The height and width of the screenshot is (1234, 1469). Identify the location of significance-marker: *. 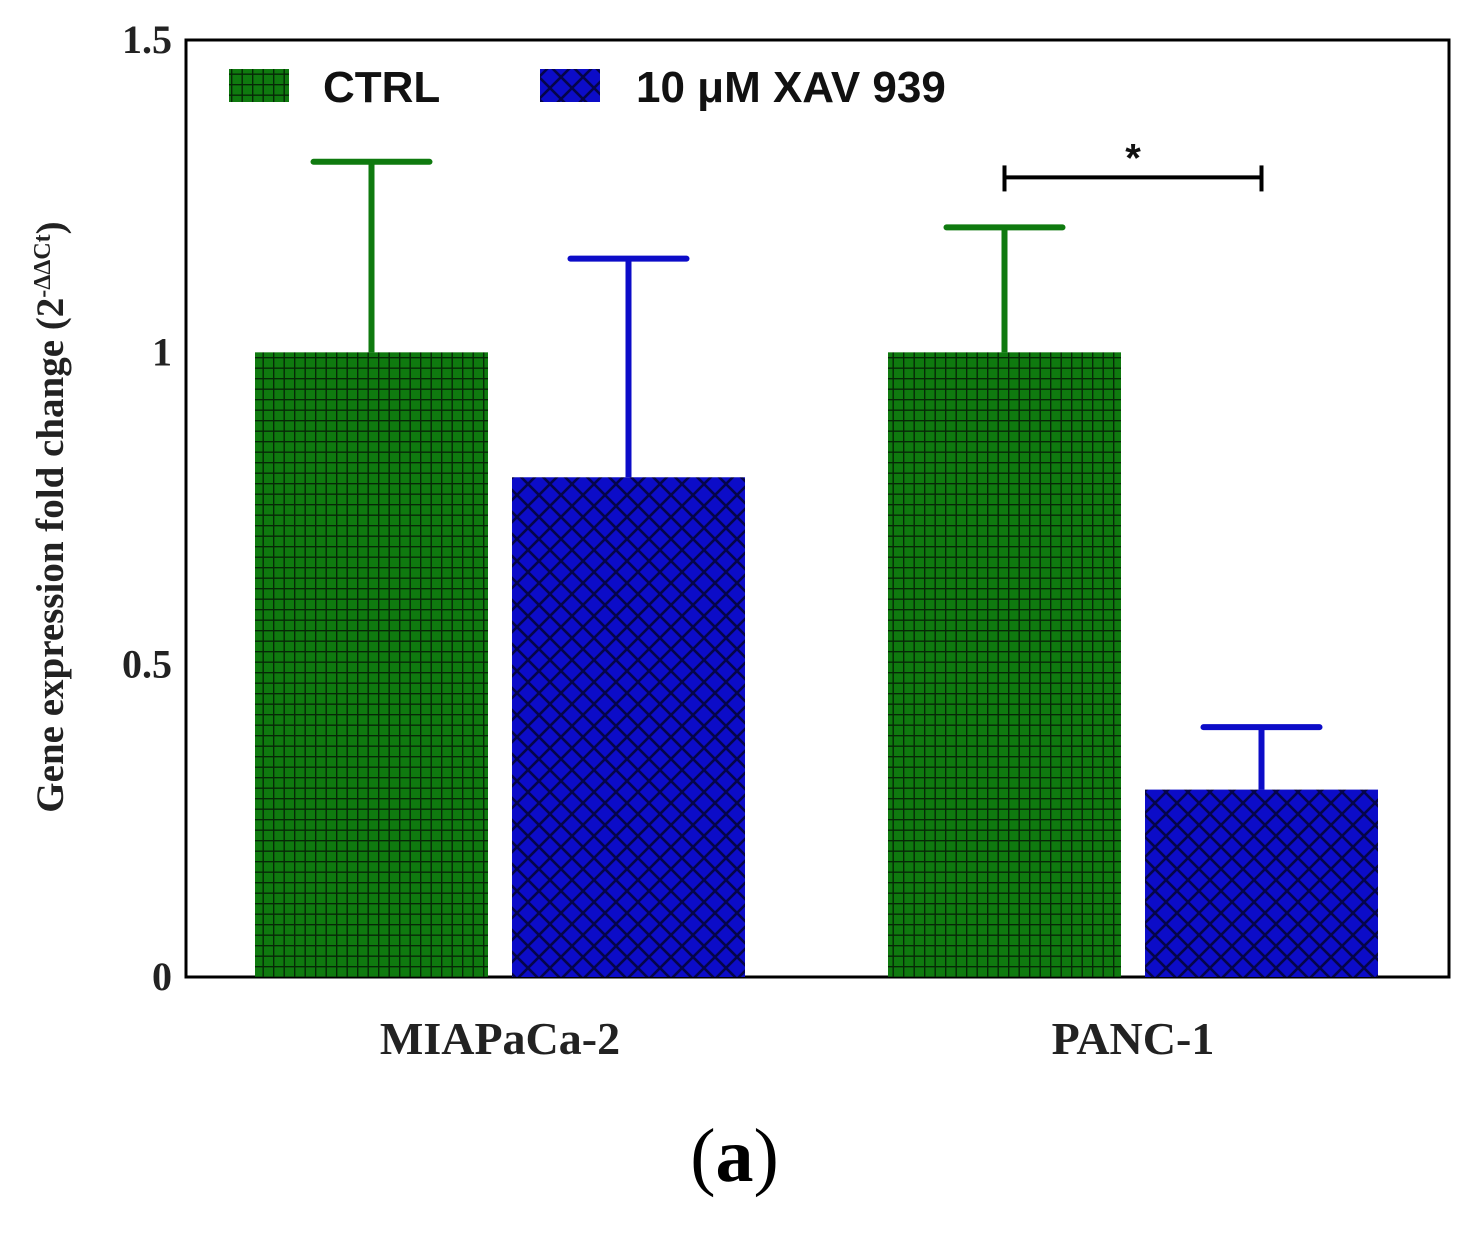
(1133, 158).